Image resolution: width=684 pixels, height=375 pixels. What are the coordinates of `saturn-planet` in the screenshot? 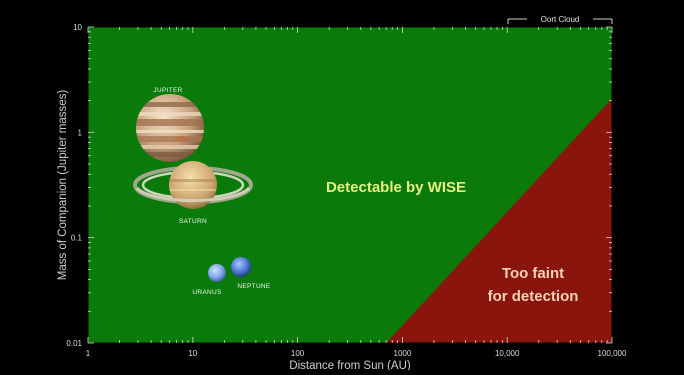 It's located at (193, 185).